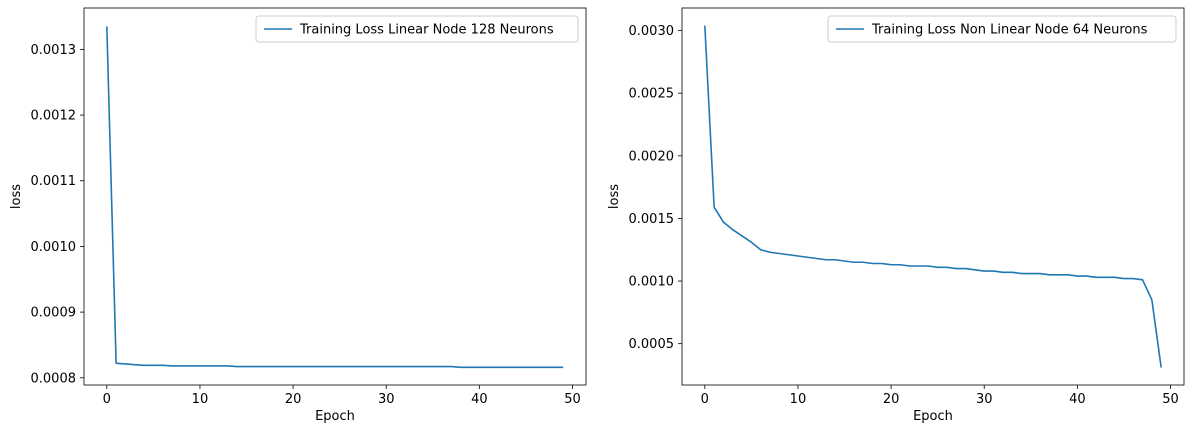  Describe the element at coordinates (652, 31) in the screenshot. I see `y-tick-label: 0.0030` at that location.